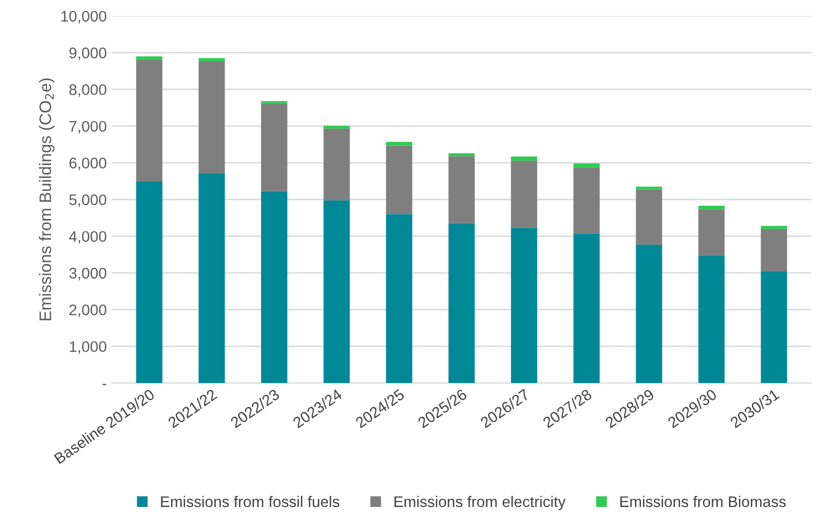 Image resolution: width=828 pixels, height=532 pixels. What do you see at coordinates (87, 237) in the screenshot?
I see `y-tick-label: 4,000` at bounding box center [87, 237].